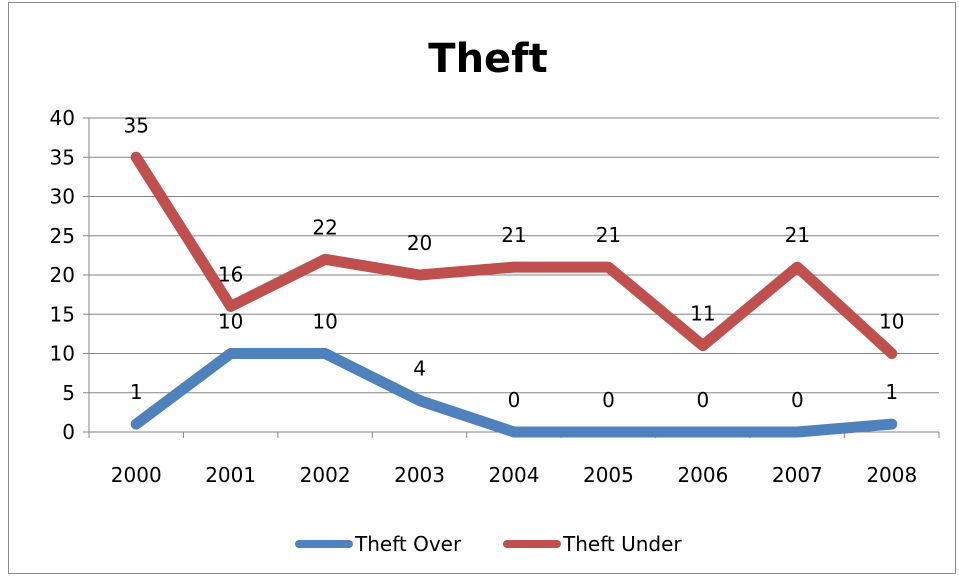 Image resolution: width=959 pixels, height=577 pixels. I want to click on x-tick-label: 2000, so click(136, 475).